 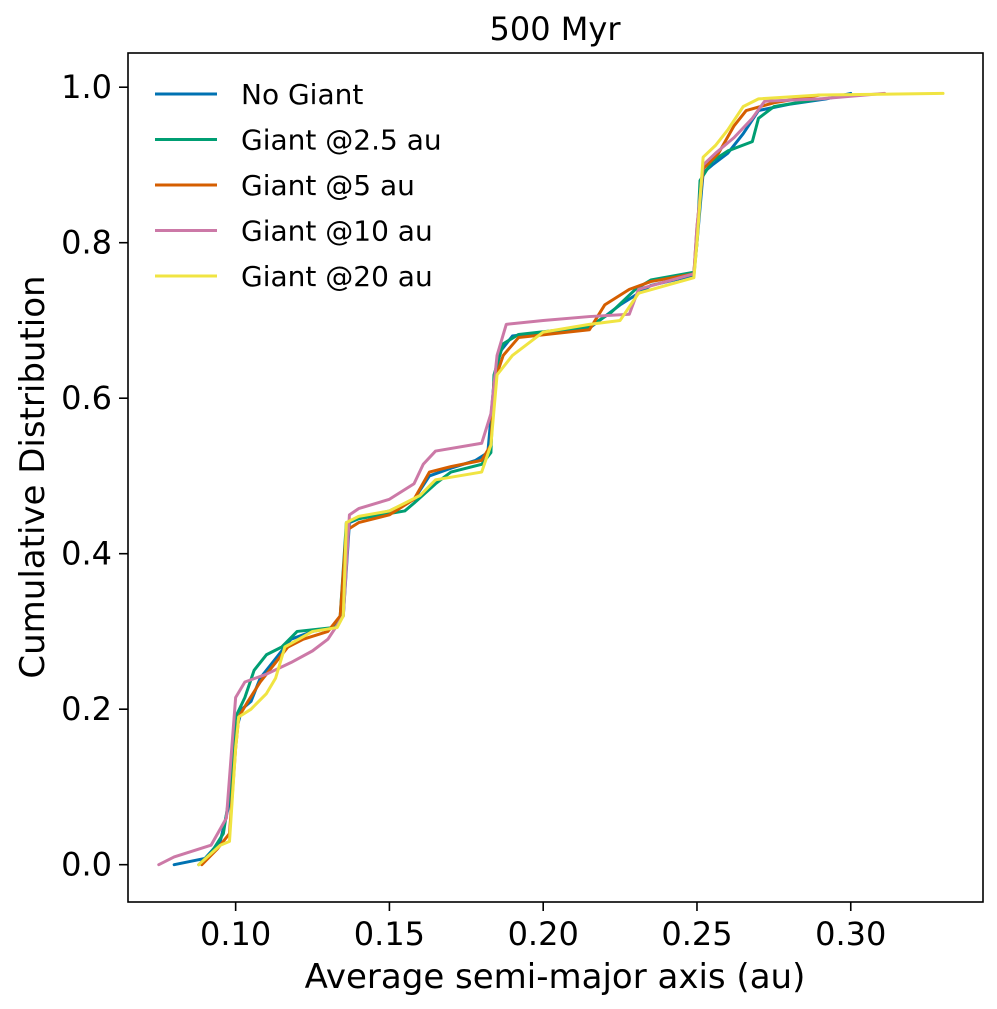 What do you see at coordinates (86, 87) in the screenshot?
I see `y-tick-label: 1.0` at bounding box center [86, 87].